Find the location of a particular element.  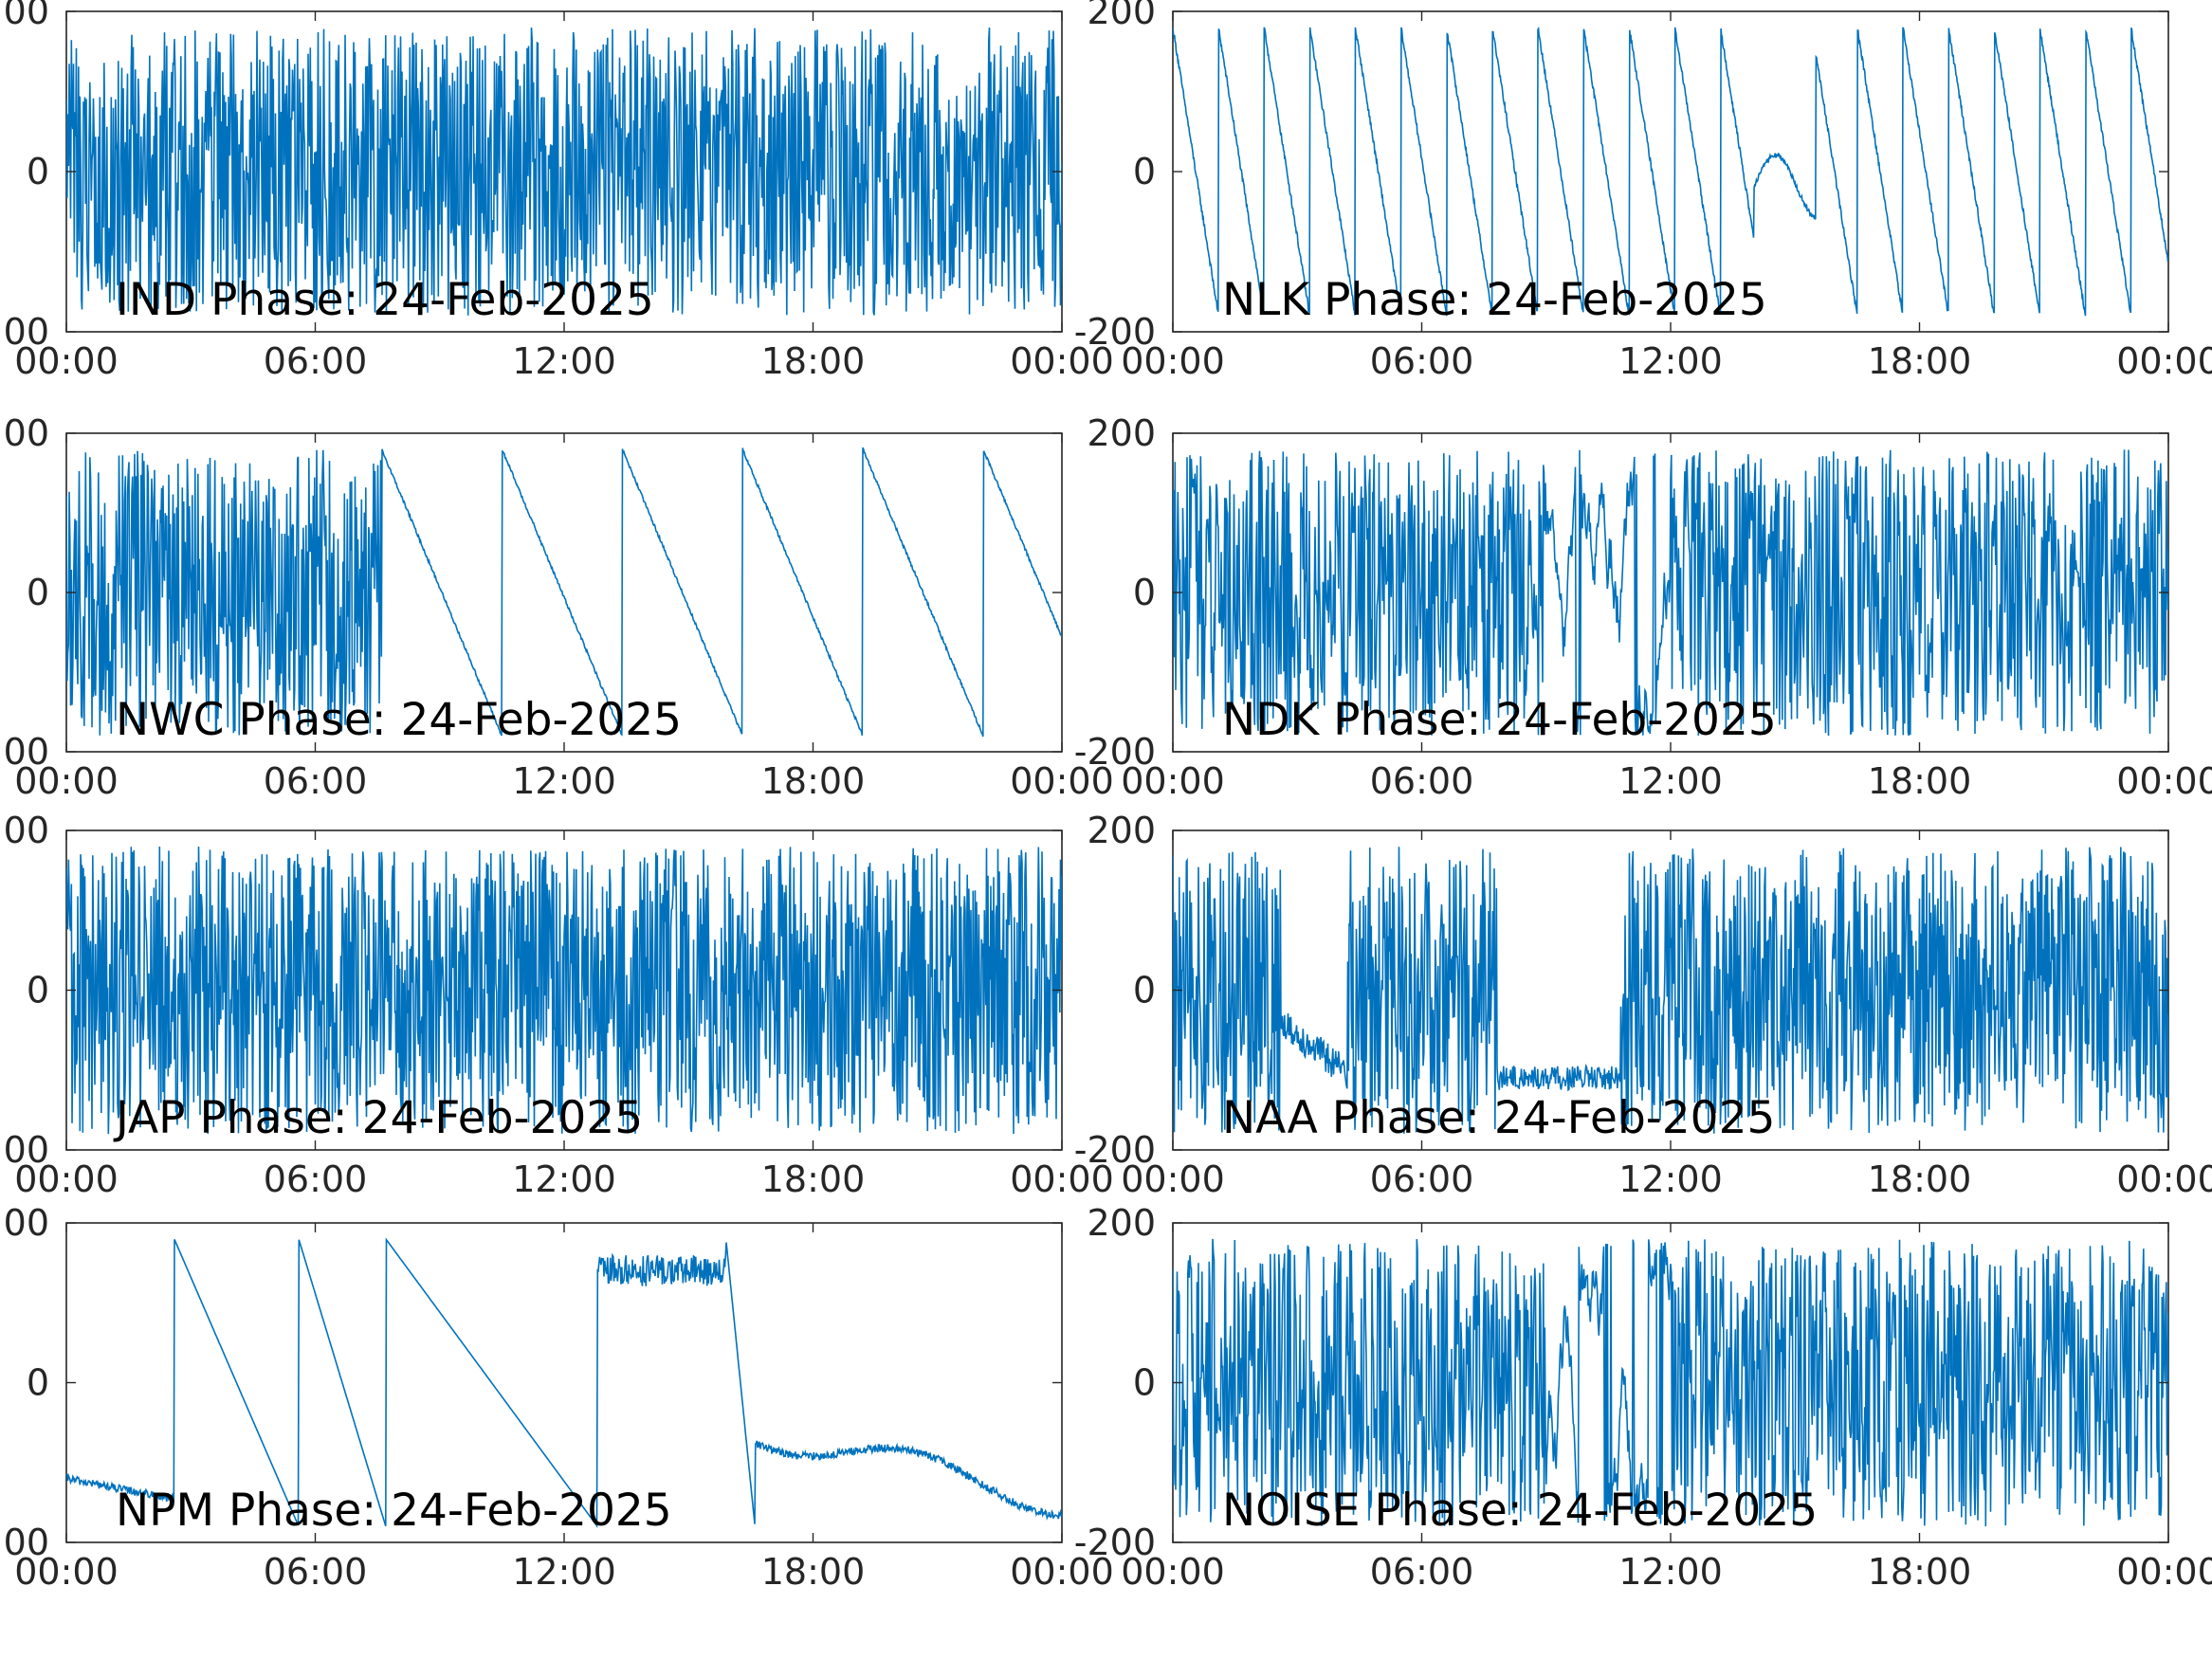

subplot-title: IND Phase: 24-Feb-2025 is located at coordinates (385, 300).